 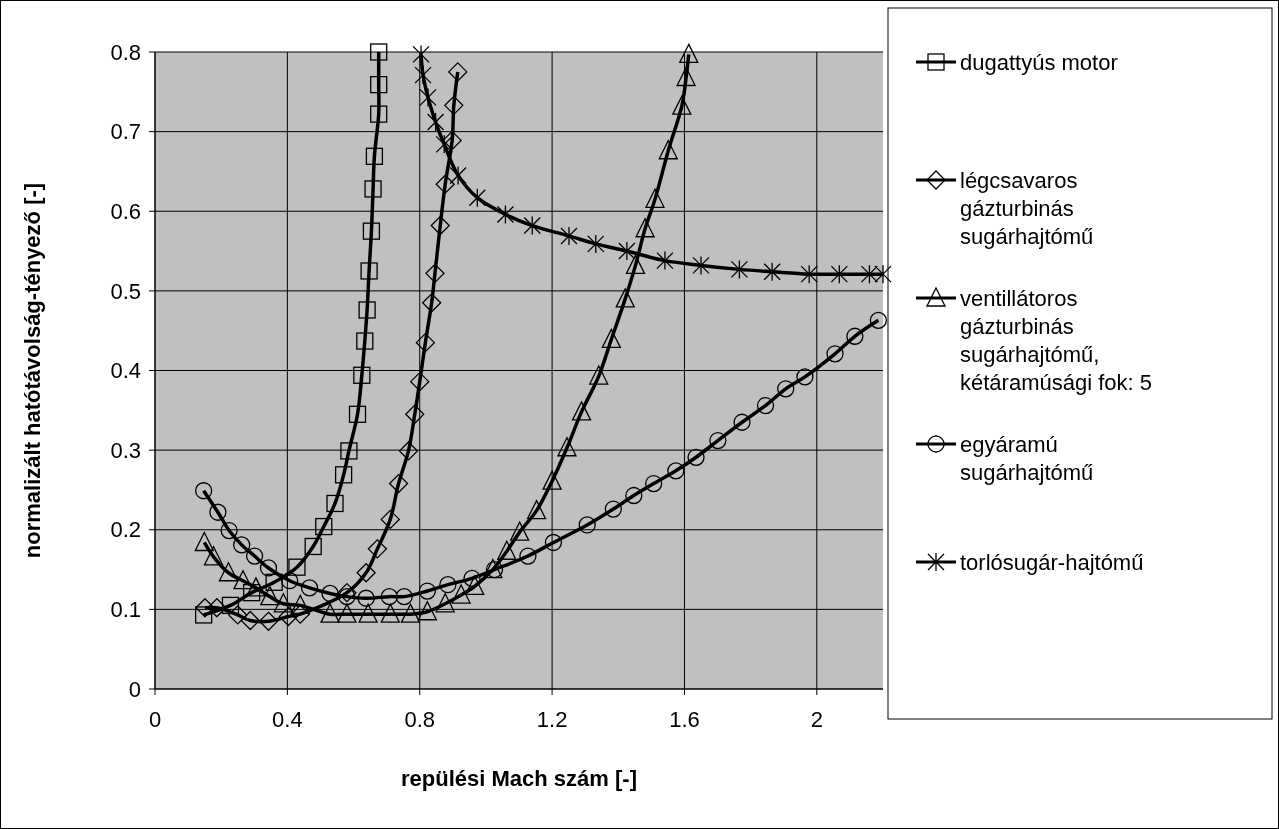 What do you see at coordinates (125, 450) in the screenshot?
I see `y-tick-label: 0.3` at bounding box center [125, 450].